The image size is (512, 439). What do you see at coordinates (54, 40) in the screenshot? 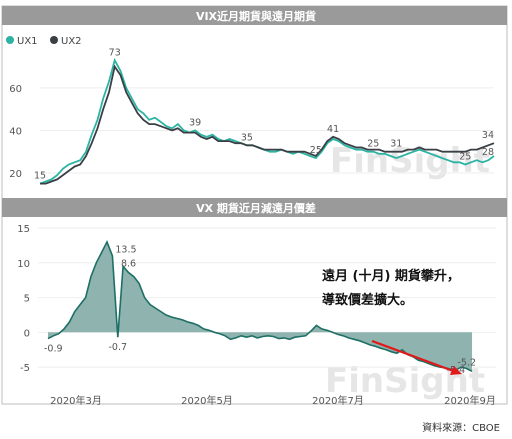
I see `legend-marker-ux2` at bounding box center [54, 40].